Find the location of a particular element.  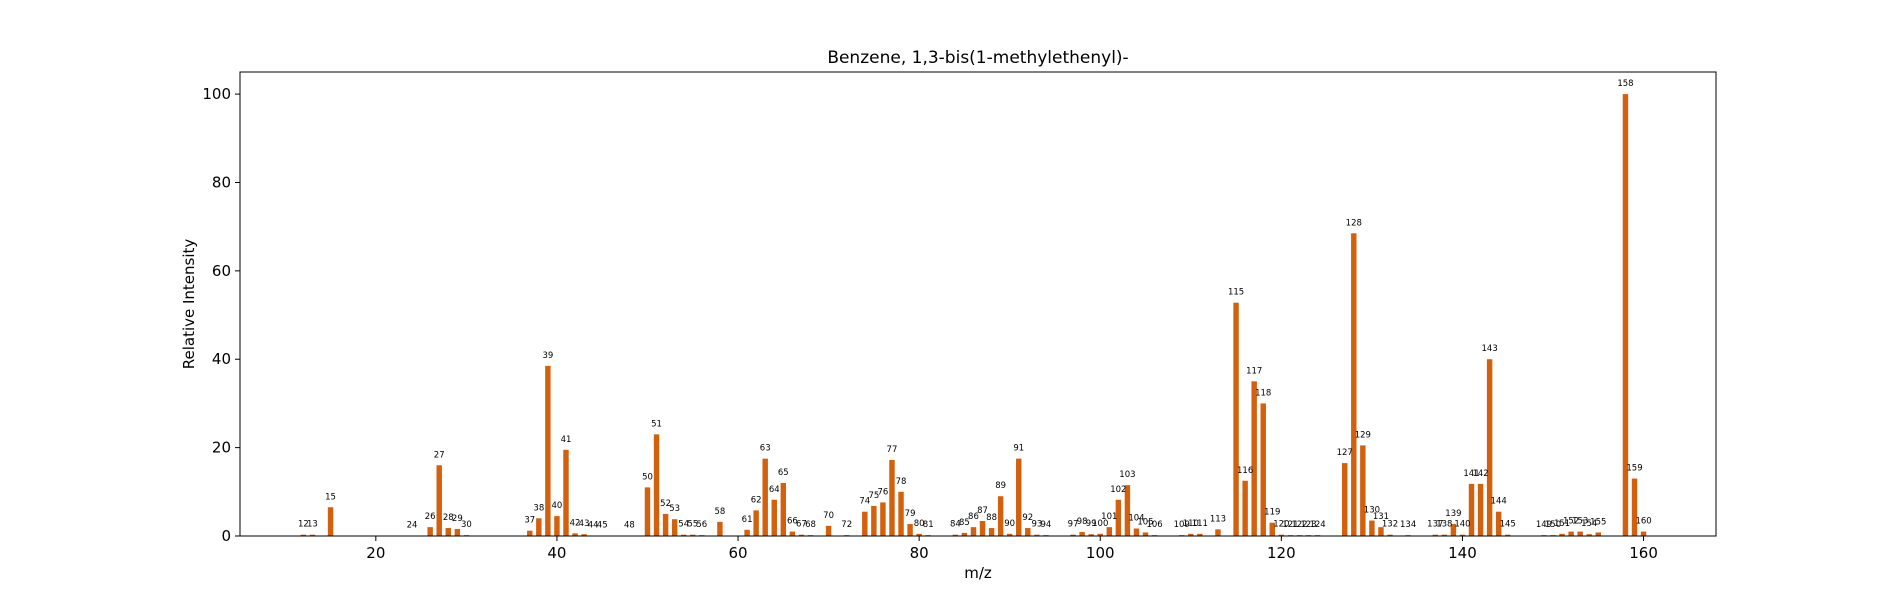

bar-label-mz-142: 142 is located at coordinates (1480, 474).